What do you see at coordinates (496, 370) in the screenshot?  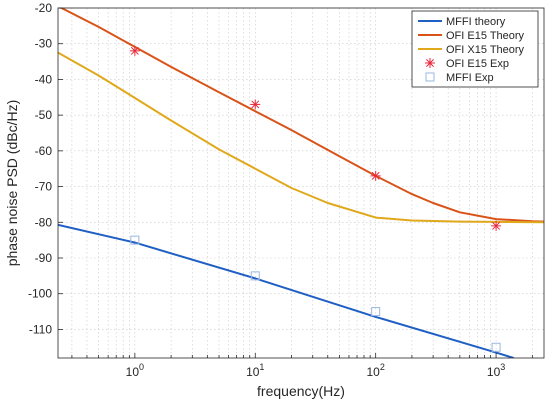 I see `x-tick-label: 10³` at bounding box center [496, 370].